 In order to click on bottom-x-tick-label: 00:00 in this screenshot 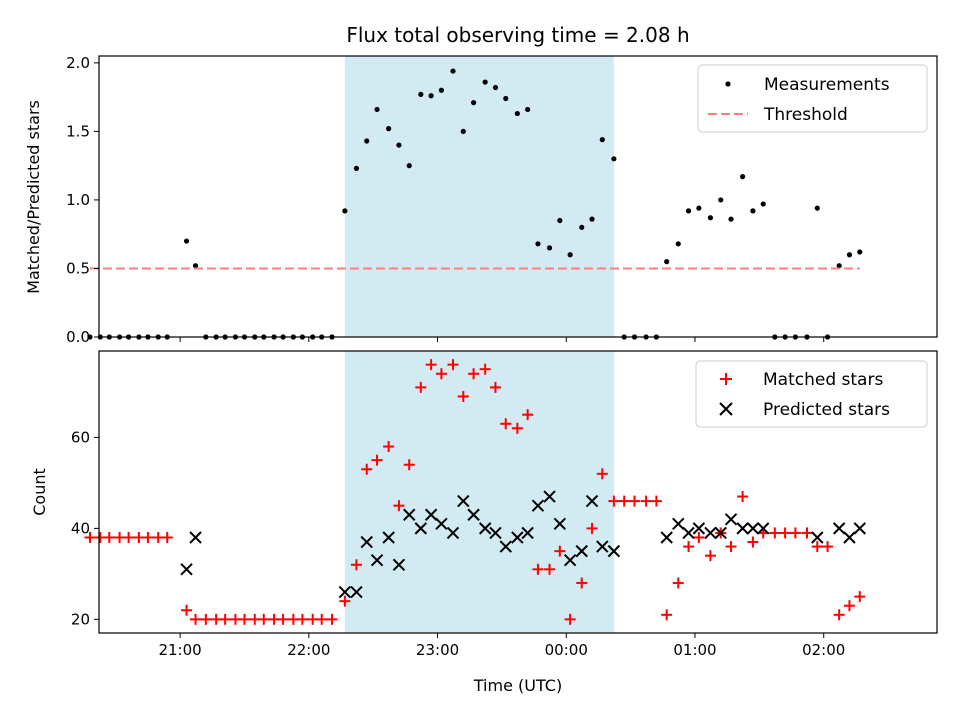, I will do `click(566, 650)`.